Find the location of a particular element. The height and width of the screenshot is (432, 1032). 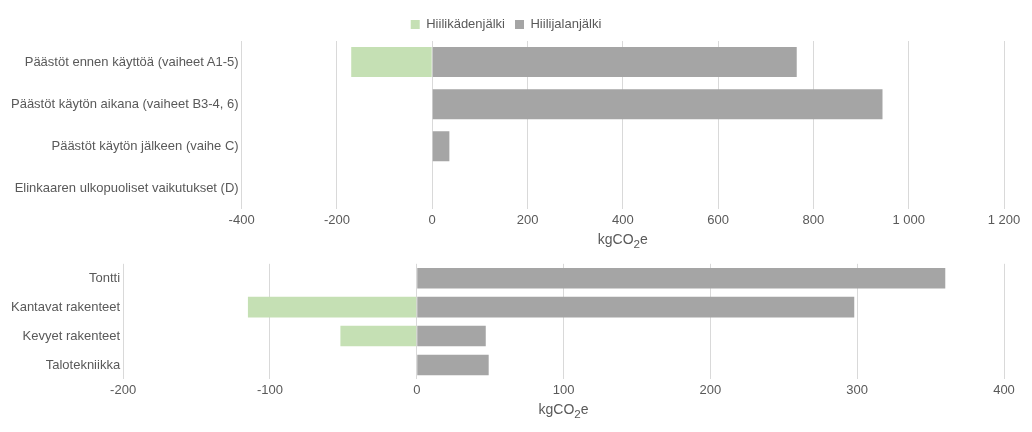

x-tick-label: 600 is located at coordinates (718, 219).